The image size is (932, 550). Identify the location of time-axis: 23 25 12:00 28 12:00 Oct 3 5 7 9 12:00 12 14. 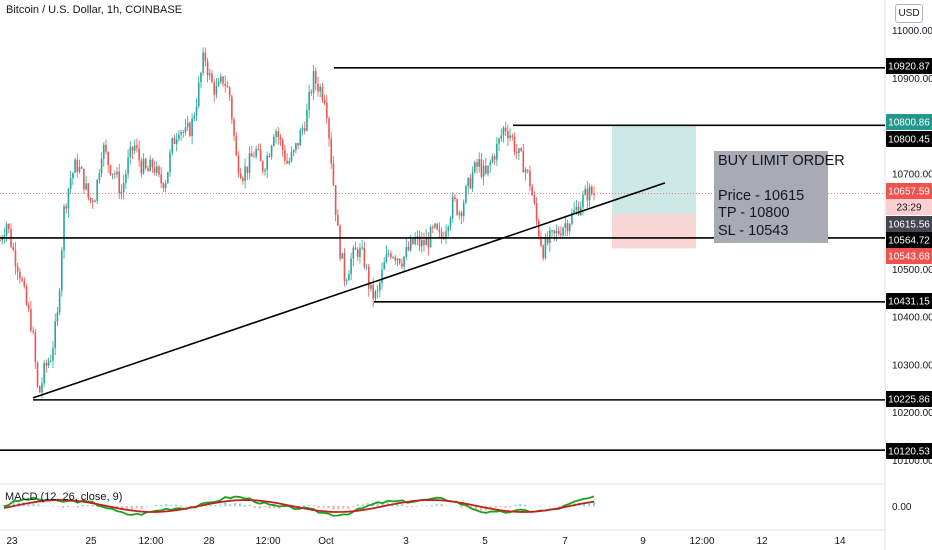
(442, 538).